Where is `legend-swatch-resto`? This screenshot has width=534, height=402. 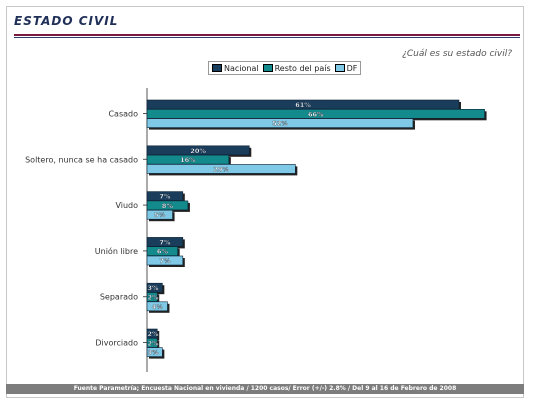 legend-swatch-resto is located at coordinates (267, 68).